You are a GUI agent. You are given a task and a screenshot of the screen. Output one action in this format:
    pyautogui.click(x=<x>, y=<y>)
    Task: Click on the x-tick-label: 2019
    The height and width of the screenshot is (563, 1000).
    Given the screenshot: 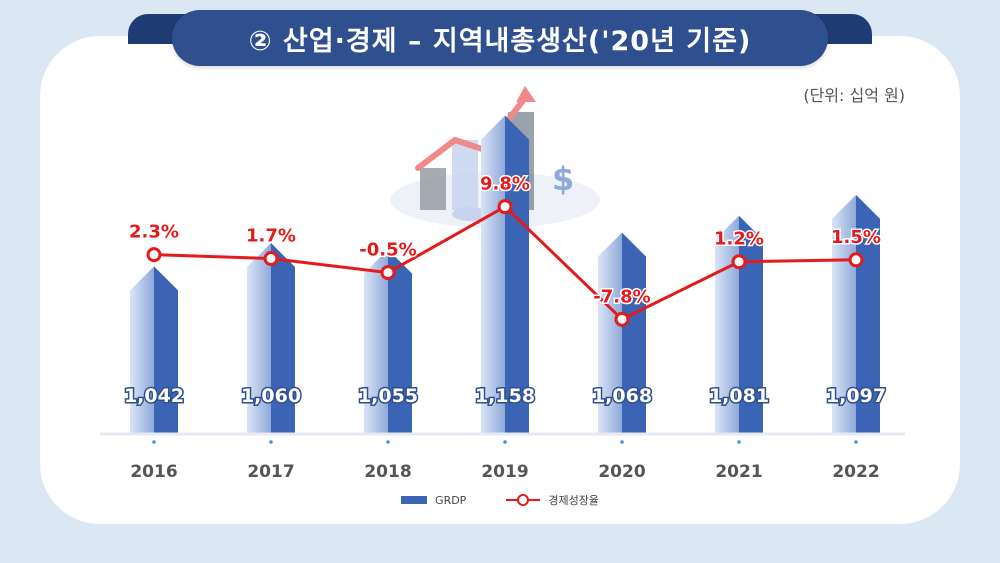 What is the action you would take?
    pyautogui.click(x=504, y=472)
    